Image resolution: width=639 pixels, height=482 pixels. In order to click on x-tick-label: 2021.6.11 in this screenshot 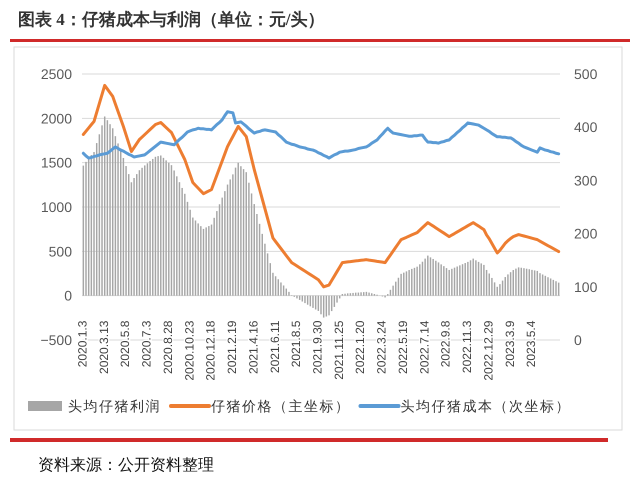, I will do `click(275, 347)`.